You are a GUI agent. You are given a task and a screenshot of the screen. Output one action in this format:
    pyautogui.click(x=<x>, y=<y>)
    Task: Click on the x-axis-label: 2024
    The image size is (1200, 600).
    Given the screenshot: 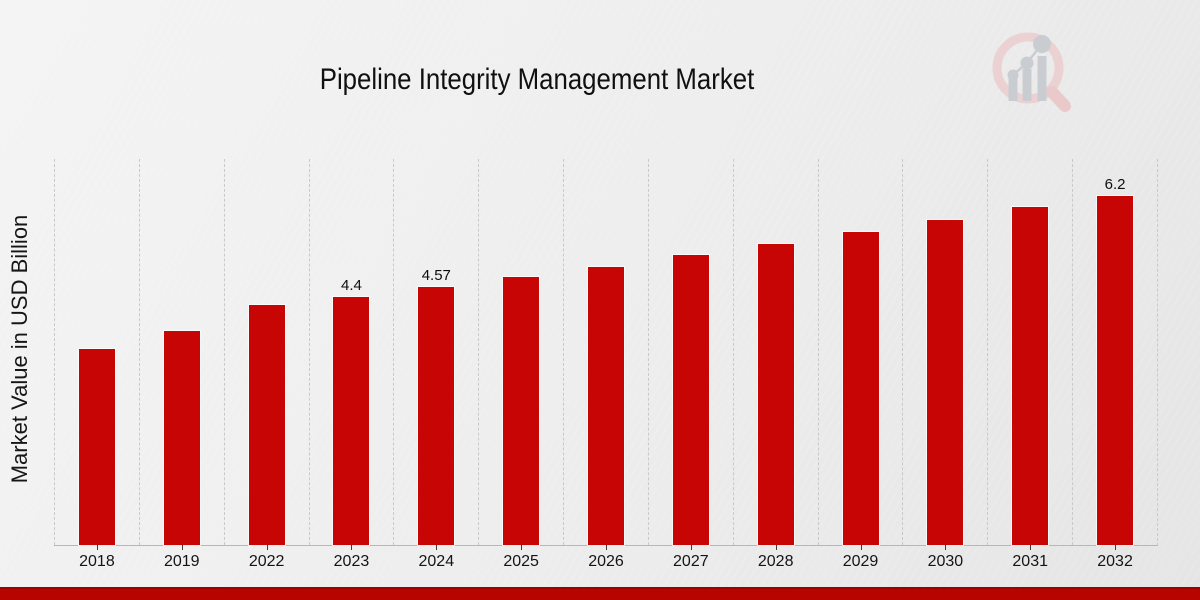 What is the action you would take?
    pyautogui.click(x=436, y=561)
    